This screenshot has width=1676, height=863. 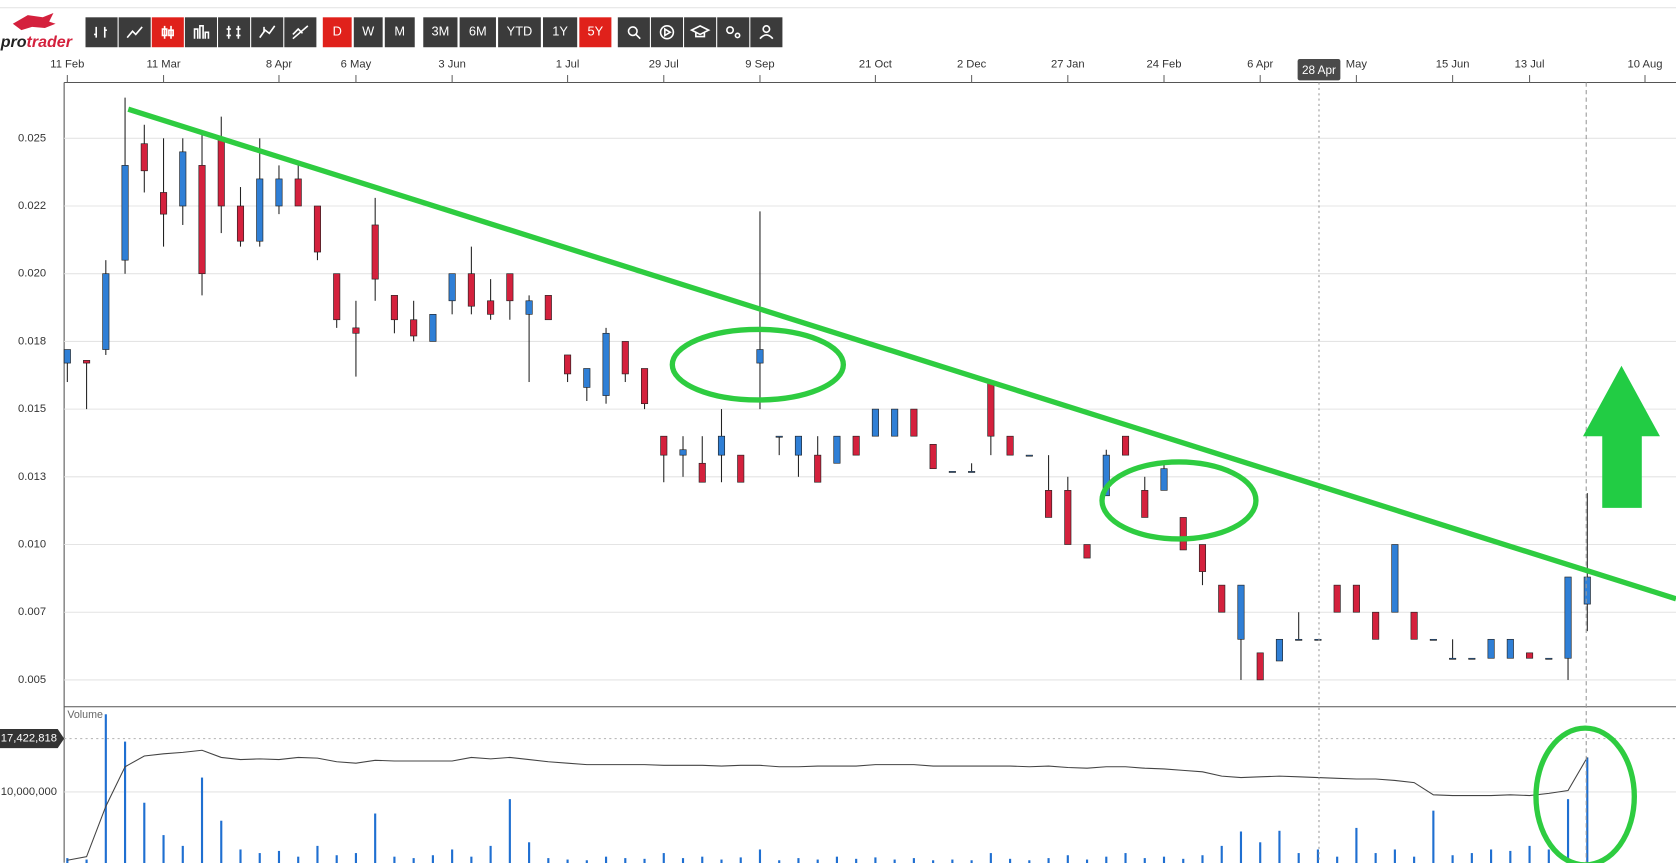 I want to click on y-tick-label: 0.022, so click(x=32, y=206).